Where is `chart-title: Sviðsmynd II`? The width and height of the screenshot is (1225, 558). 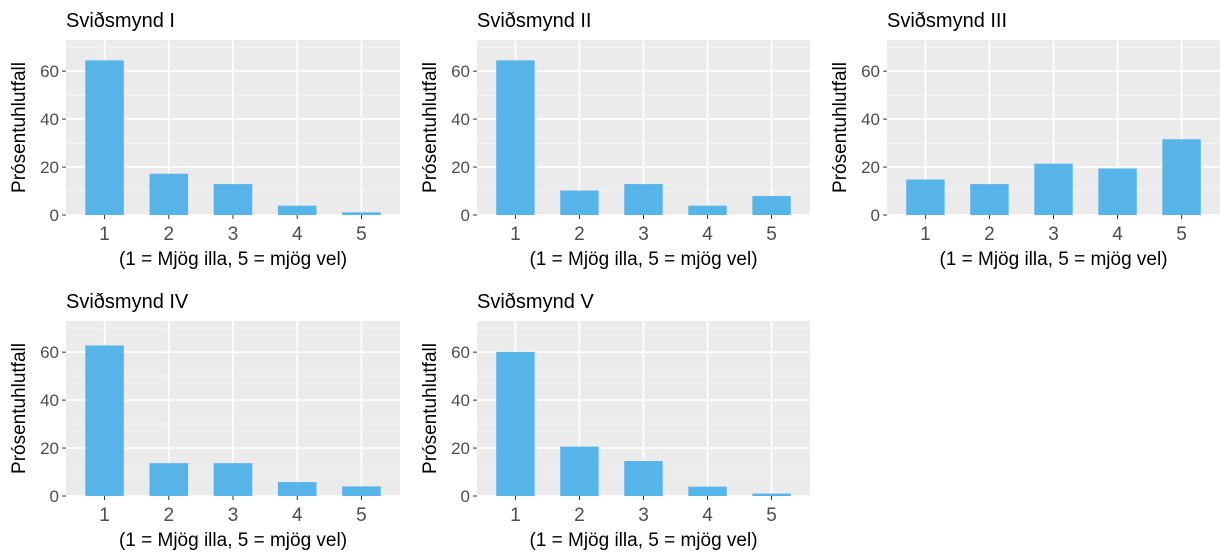
chart-title: Sviðsmynd II is located at coordinates (534, 21).